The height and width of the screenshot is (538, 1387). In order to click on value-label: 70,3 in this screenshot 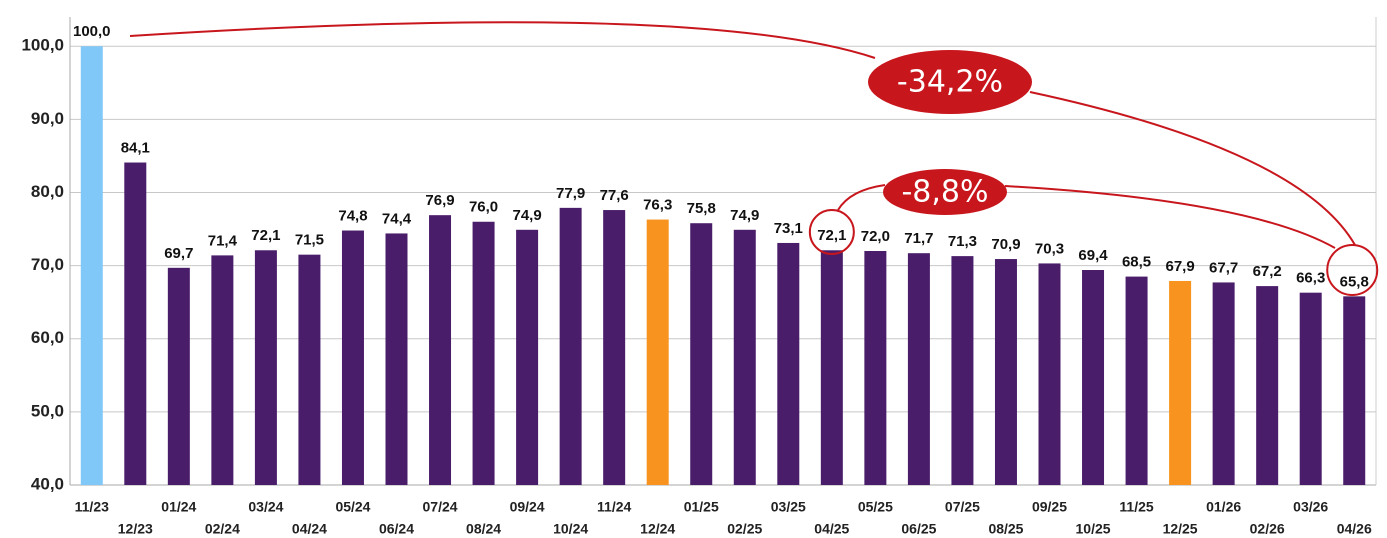, I will do `click(1049, 248)`.